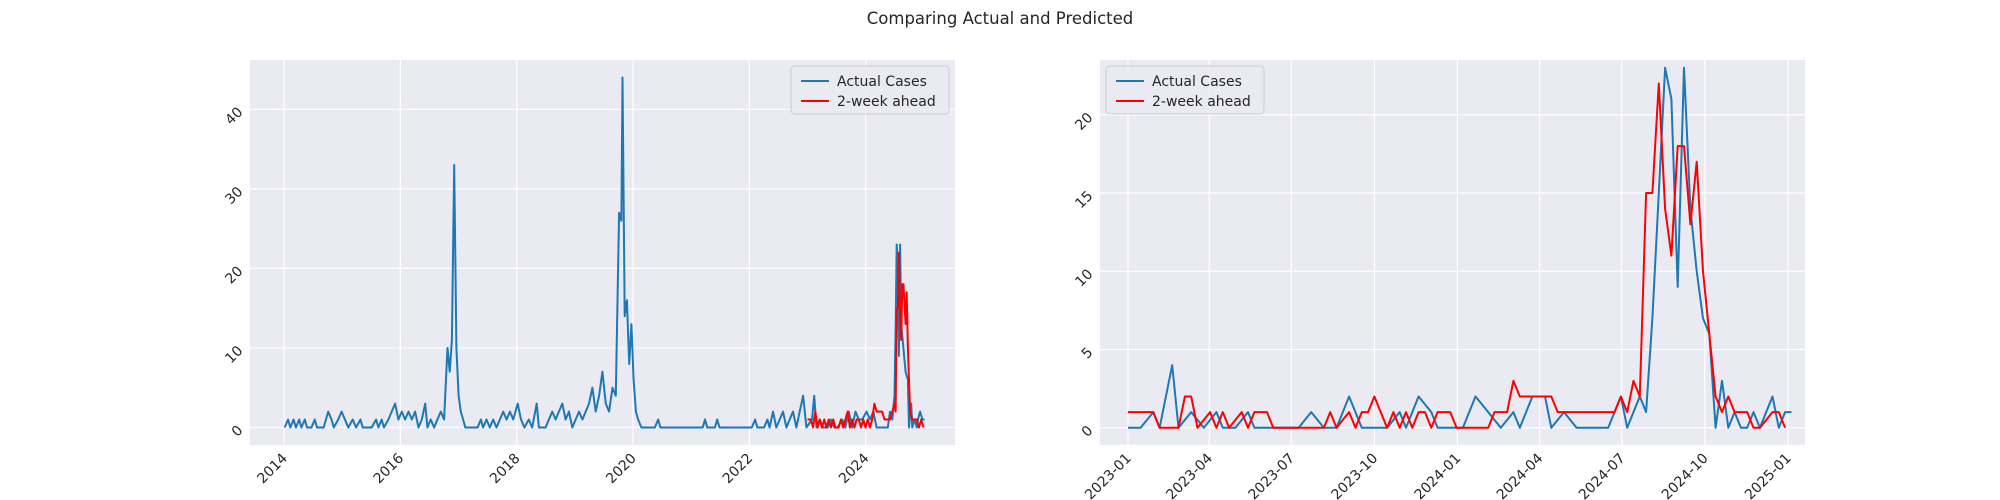  I want to click on x-tick-label: 2024-01, so click(1438, 475).